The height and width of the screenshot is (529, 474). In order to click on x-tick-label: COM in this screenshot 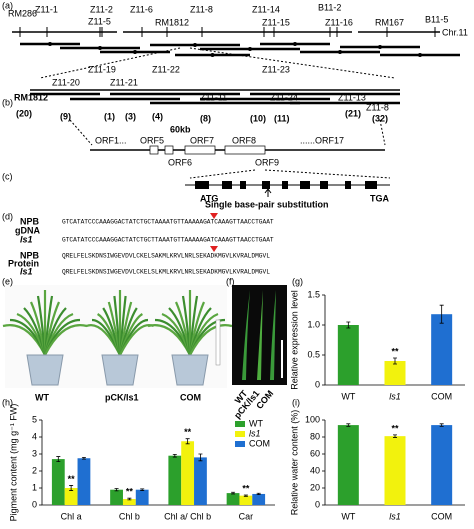, I will do `click(441, 516)`.